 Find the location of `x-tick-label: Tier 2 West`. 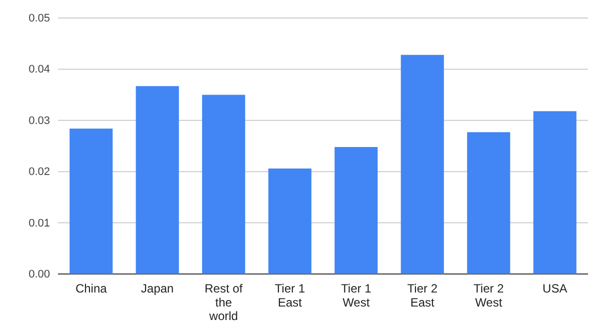

x-tick-label: Tier 2 West is located at coordinates (489, 296).